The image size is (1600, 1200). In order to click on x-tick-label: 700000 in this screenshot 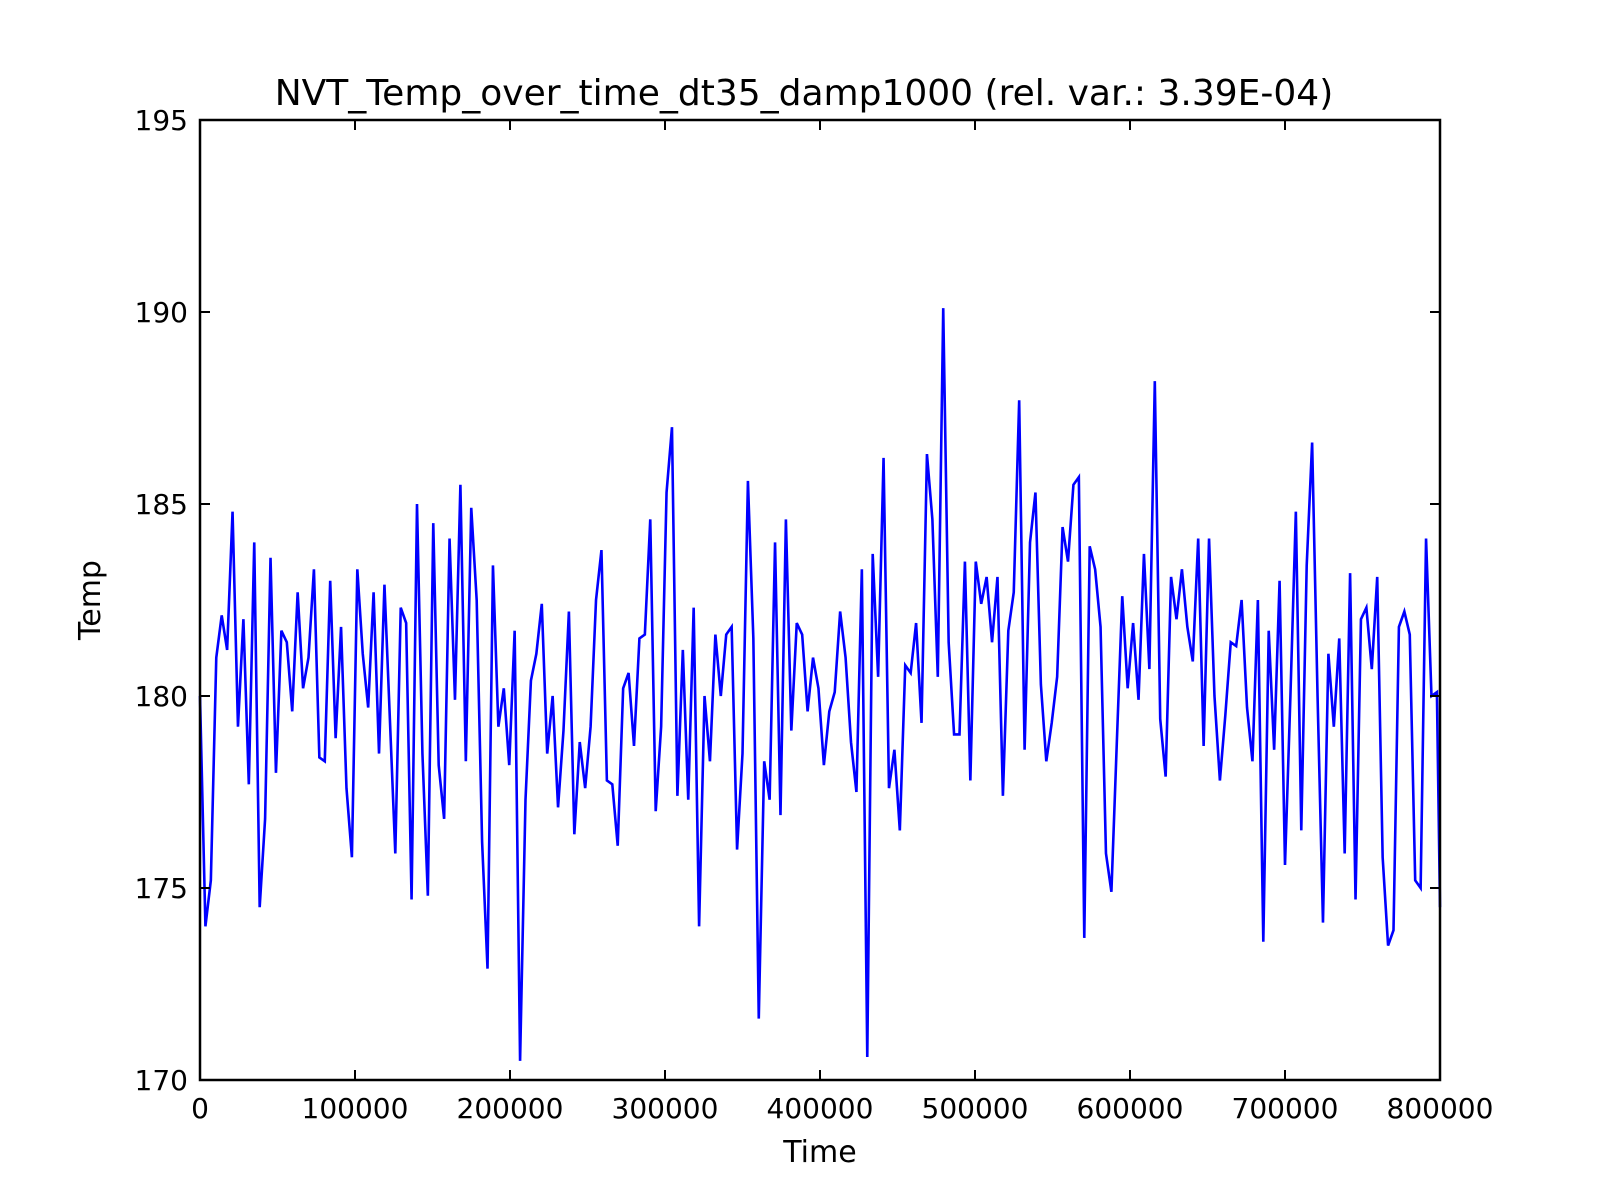, I will do `click(1285, 1108)`.